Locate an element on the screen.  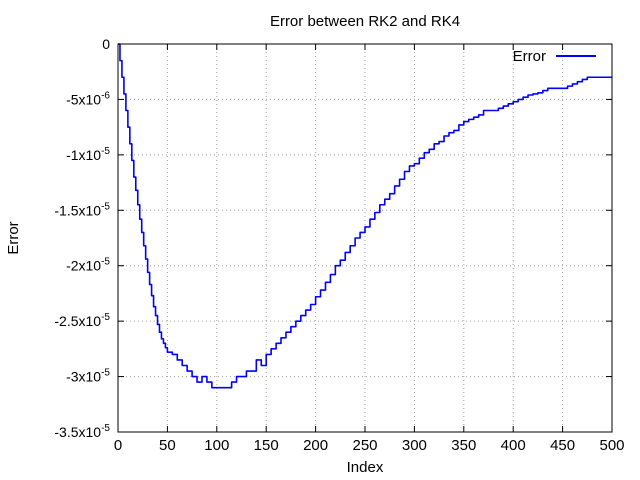
y-tick-label: -2.5x10⁻⁵ is located at coordinates (82, 320).